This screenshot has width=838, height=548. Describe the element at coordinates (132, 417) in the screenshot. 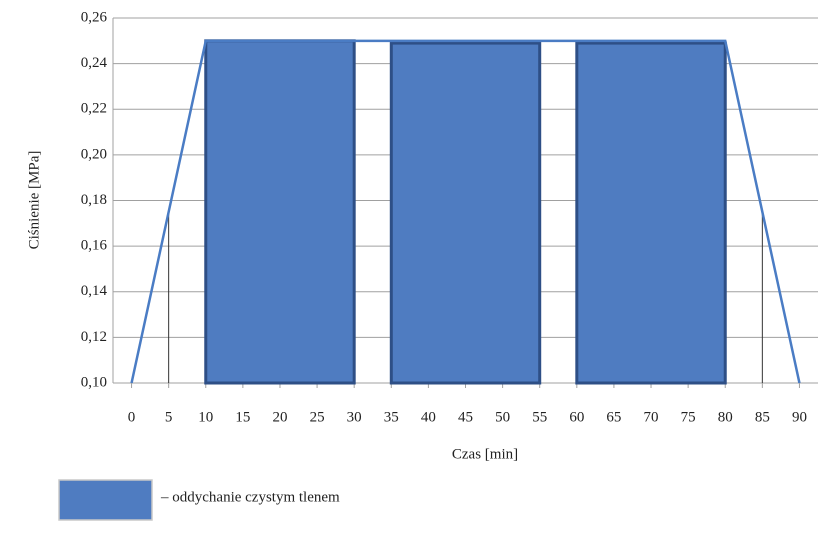

I see `x-tick-label: 0` at that location.